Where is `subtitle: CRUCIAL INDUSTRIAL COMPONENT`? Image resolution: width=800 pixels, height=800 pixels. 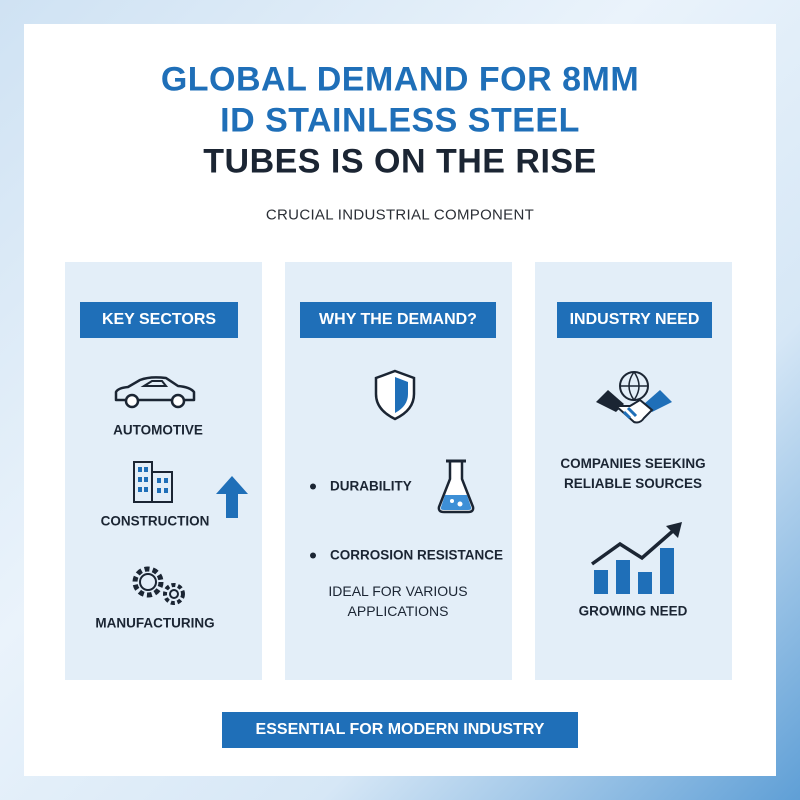
subtitle: CRUCIAL INDUSTRIAL COMPONENT is located at coordinates (400, 215).